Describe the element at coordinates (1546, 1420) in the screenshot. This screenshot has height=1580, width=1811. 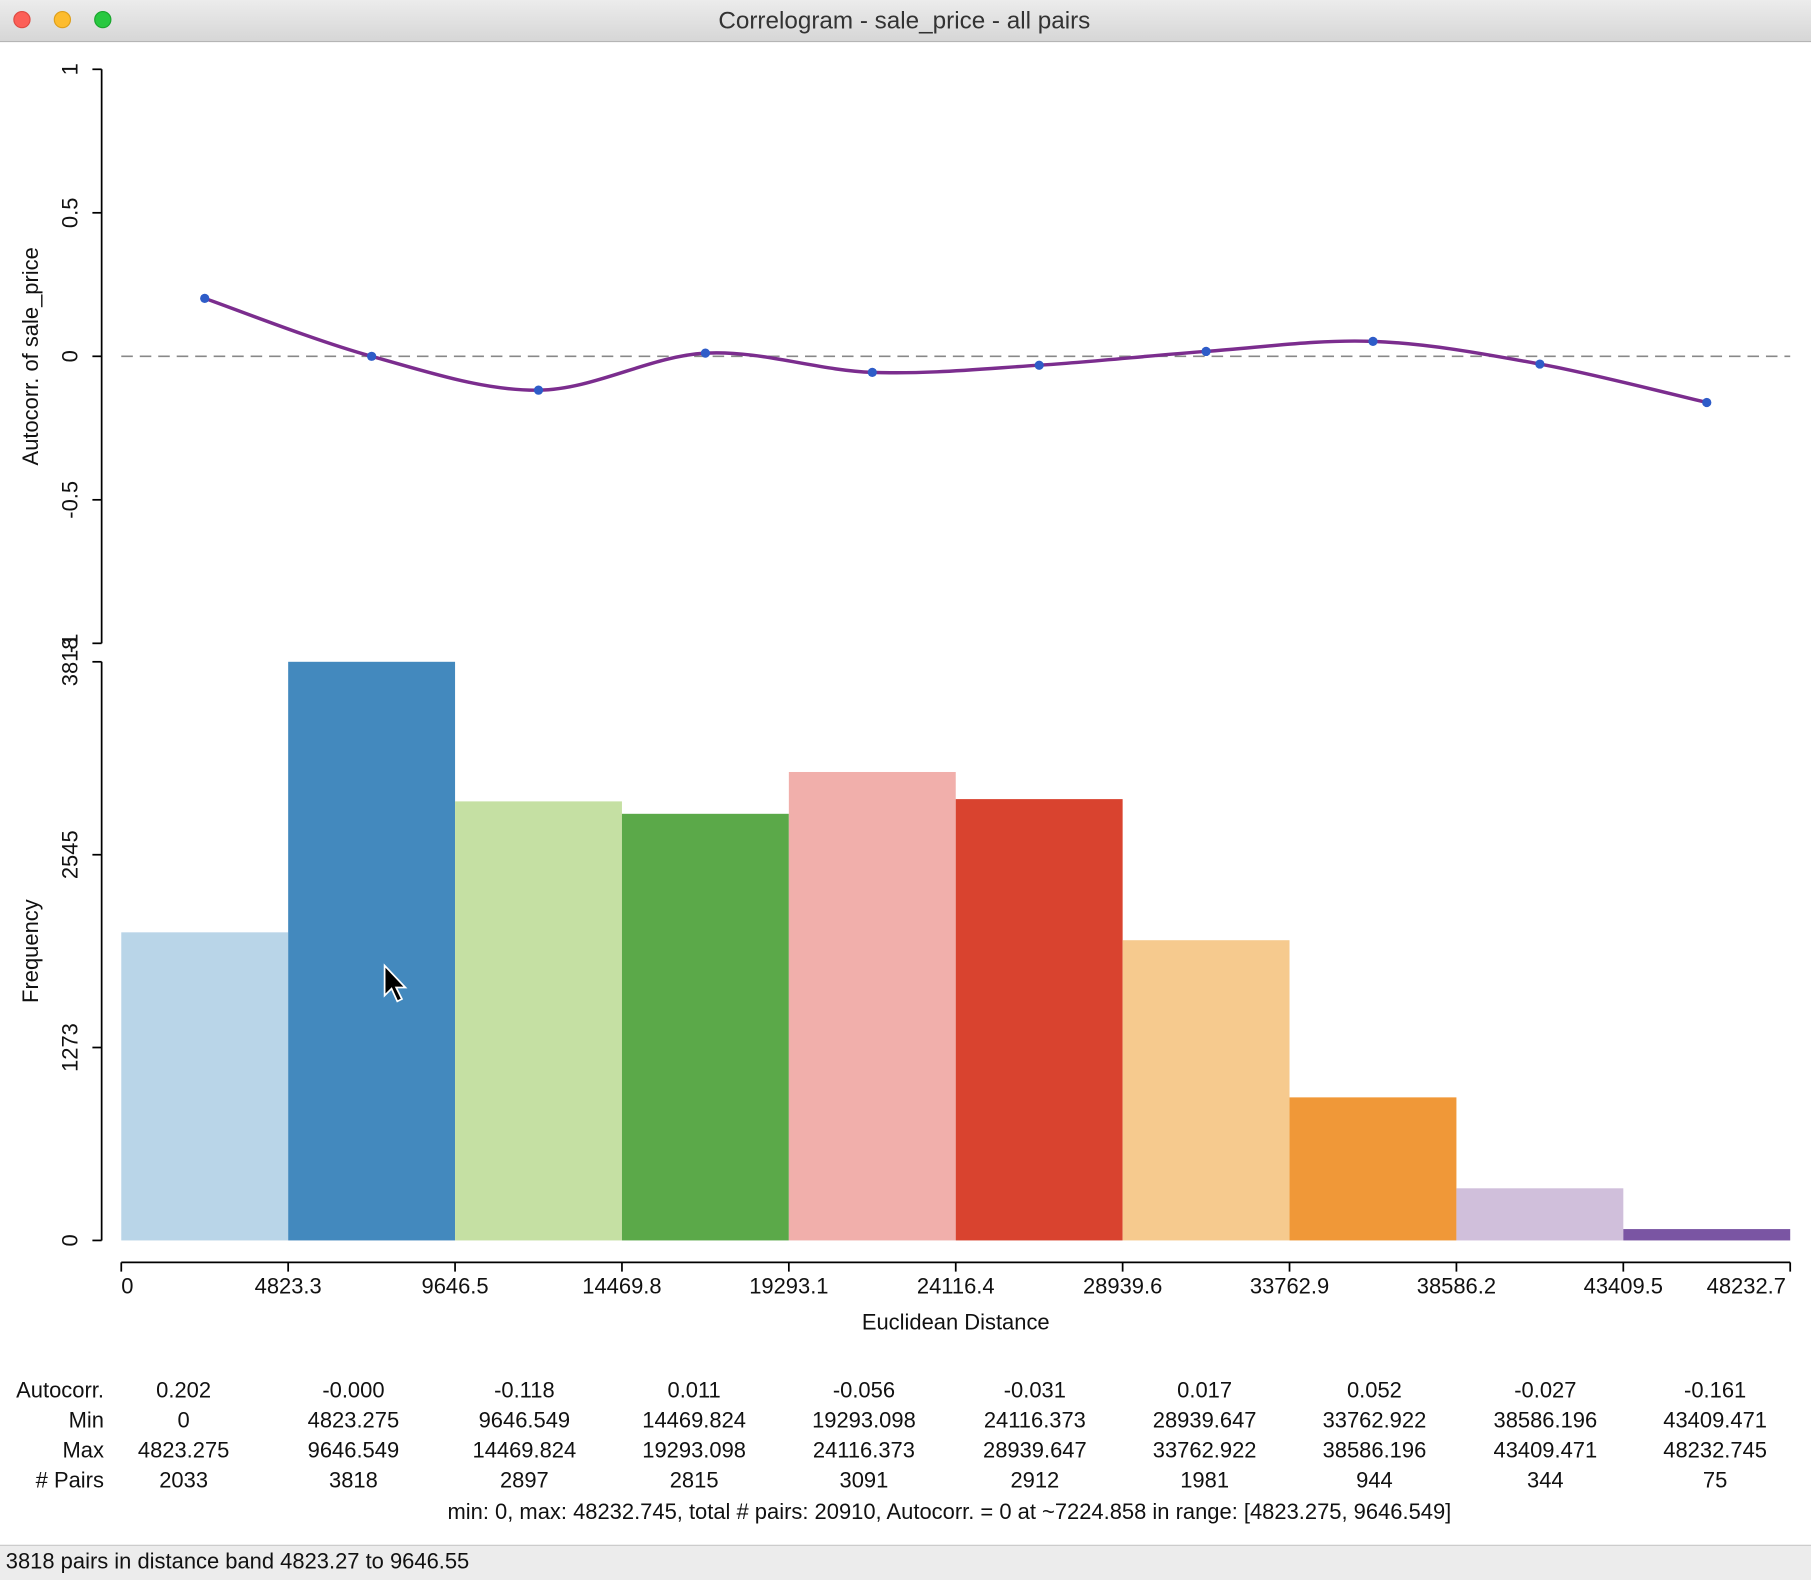
I see `min-cell: 38586.196` at that location.